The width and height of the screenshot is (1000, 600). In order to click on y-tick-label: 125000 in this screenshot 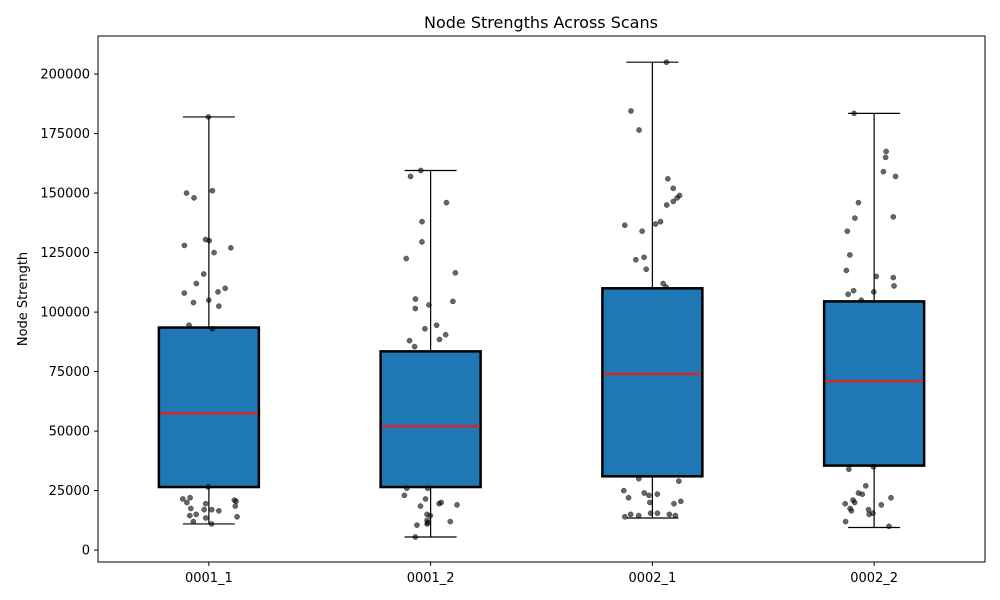, I will do `click(65, 253)`.